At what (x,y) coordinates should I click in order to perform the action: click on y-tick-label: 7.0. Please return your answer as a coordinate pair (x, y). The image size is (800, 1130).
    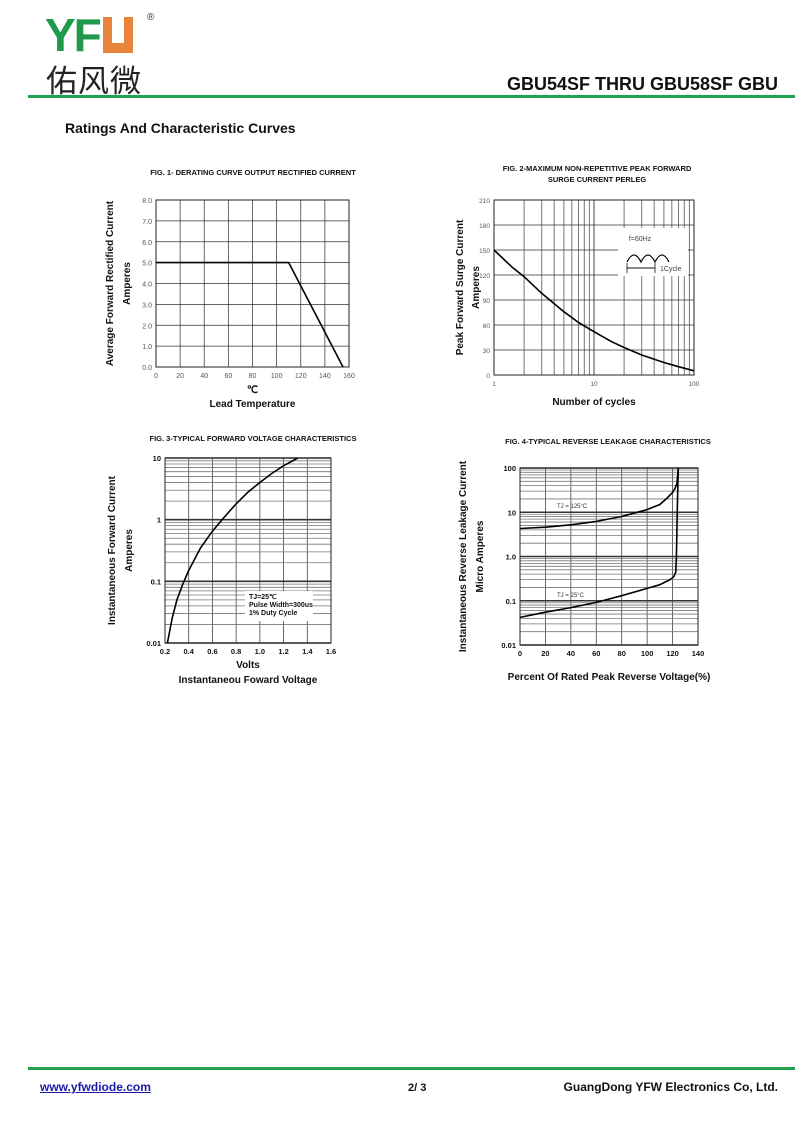
    Looking at the image, I should click on (147, 222).